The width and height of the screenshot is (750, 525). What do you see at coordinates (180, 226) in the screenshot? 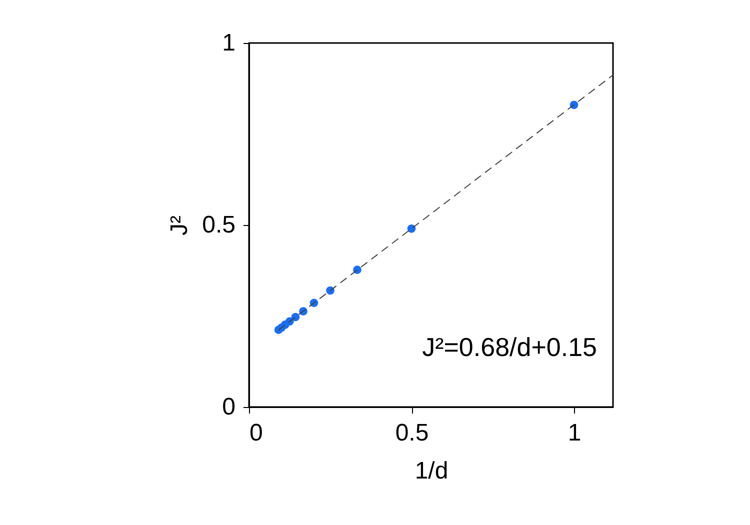
I see `y-axis-title: J²` at bounding box center [180, 226].